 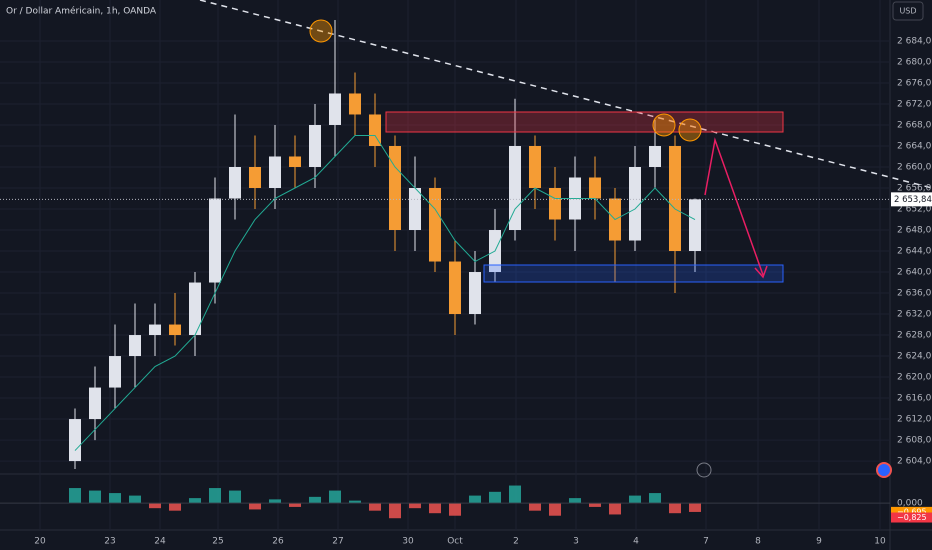 What do you see at coordinates (516, 542) in the screenshot?
I see `x-tick-label: 2` at bounding box center [516, 542].